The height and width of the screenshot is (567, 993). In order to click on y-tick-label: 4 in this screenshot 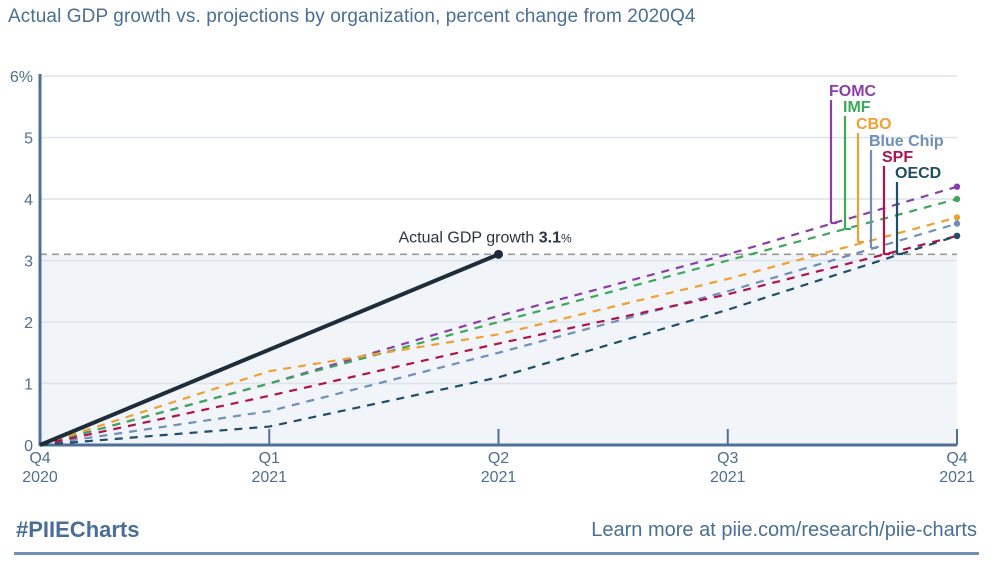, I will do `click(28, 200)`.